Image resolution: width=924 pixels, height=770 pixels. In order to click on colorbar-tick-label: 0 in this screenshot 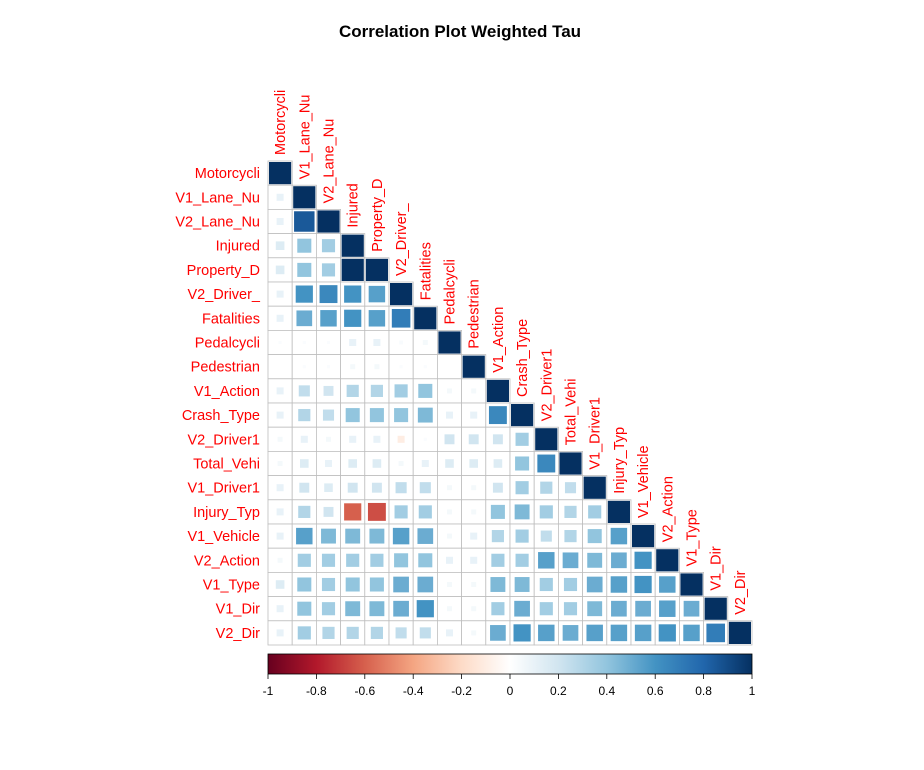, I will do `click(510, 691)`.